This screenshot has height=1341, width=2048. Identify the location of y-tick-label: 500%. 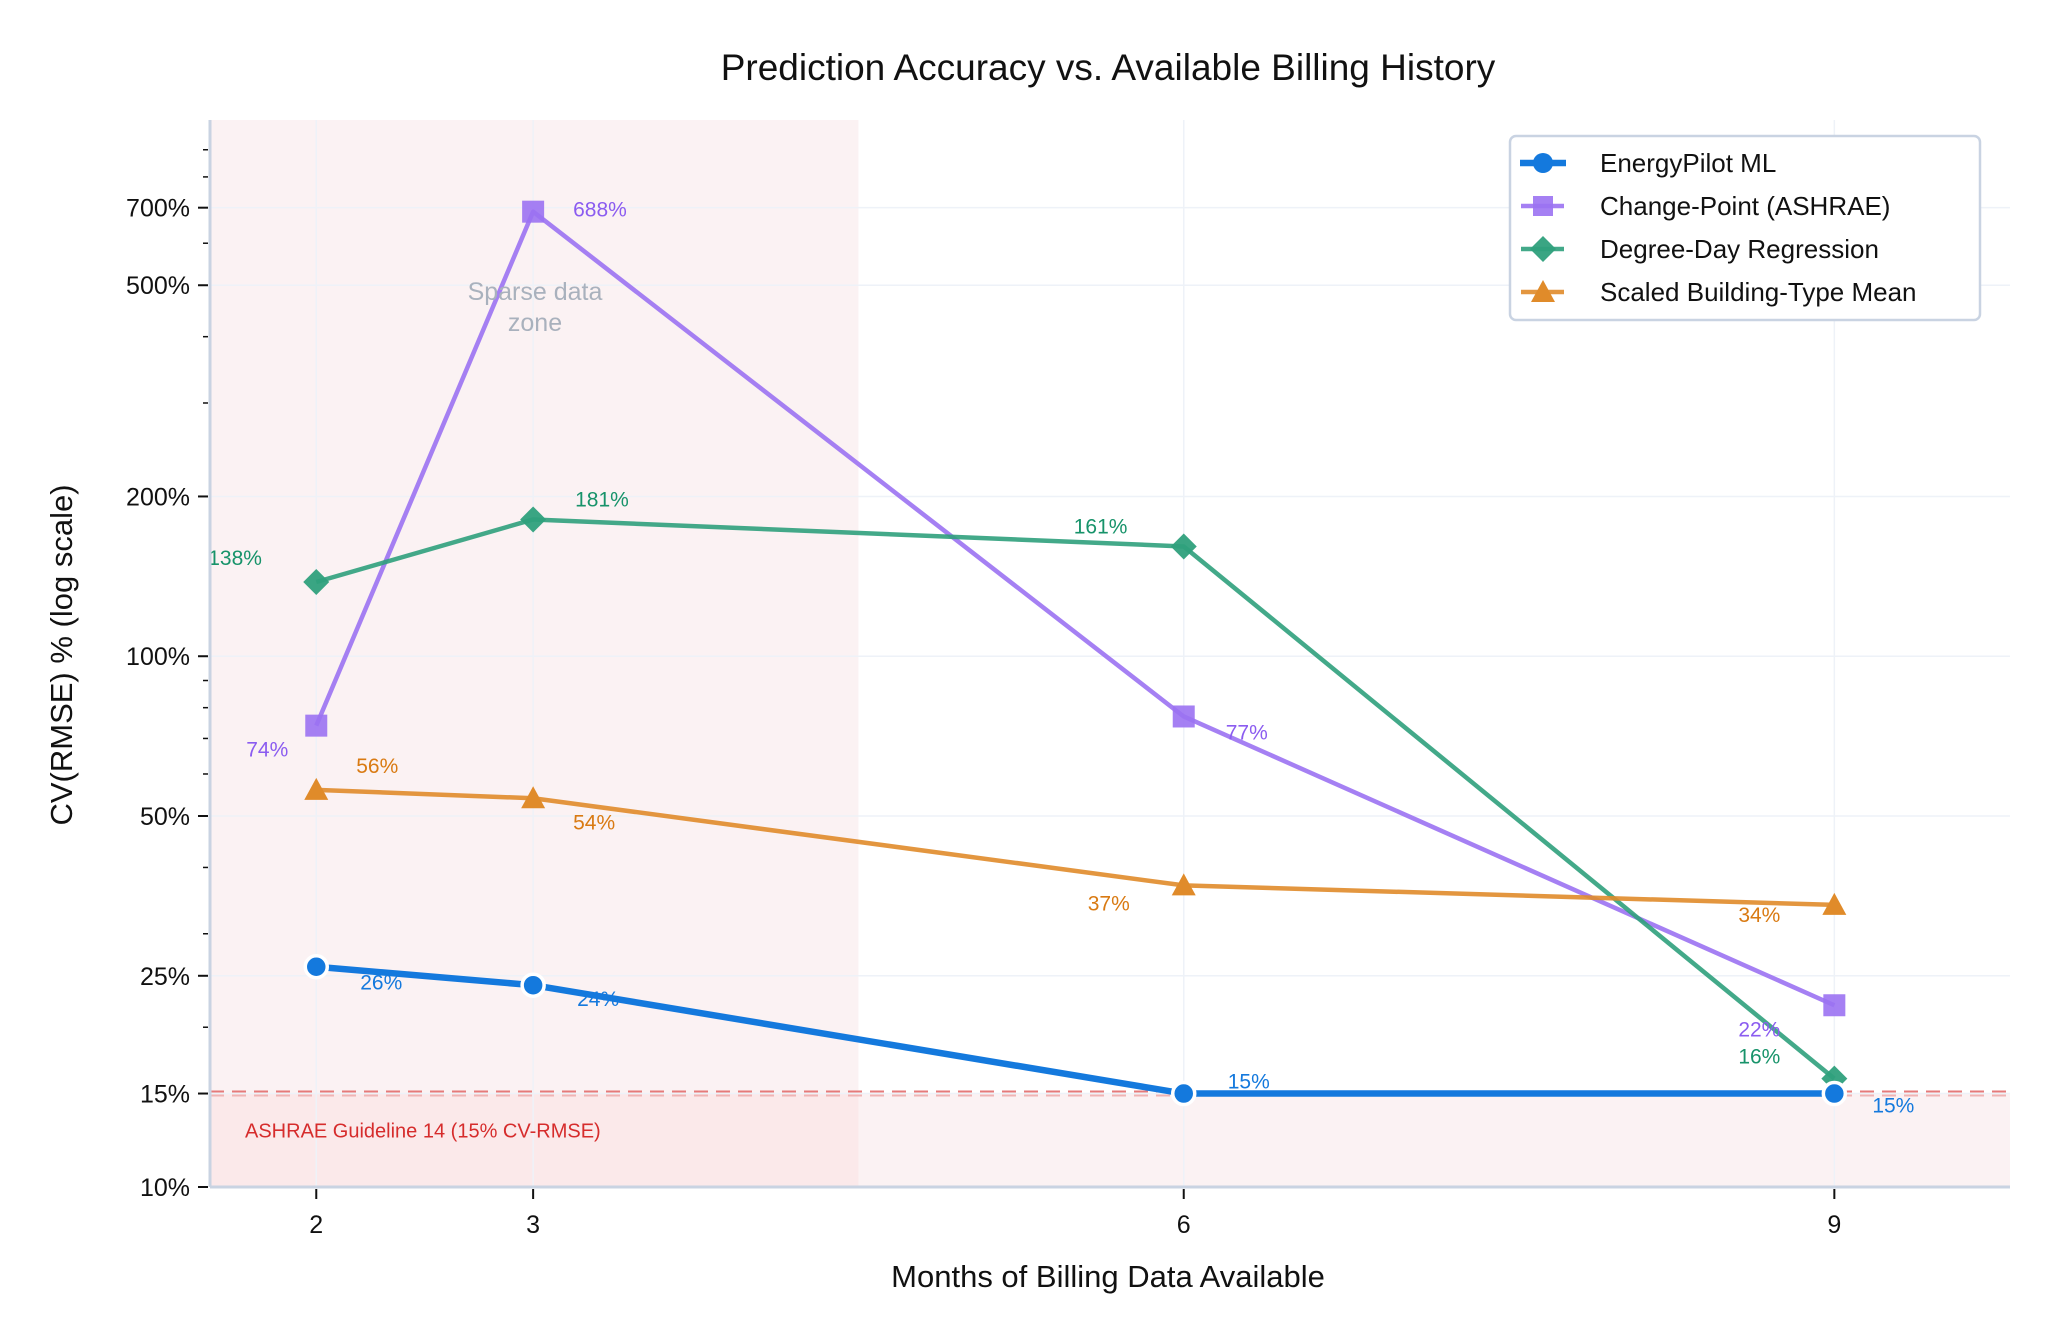
(158, 286).